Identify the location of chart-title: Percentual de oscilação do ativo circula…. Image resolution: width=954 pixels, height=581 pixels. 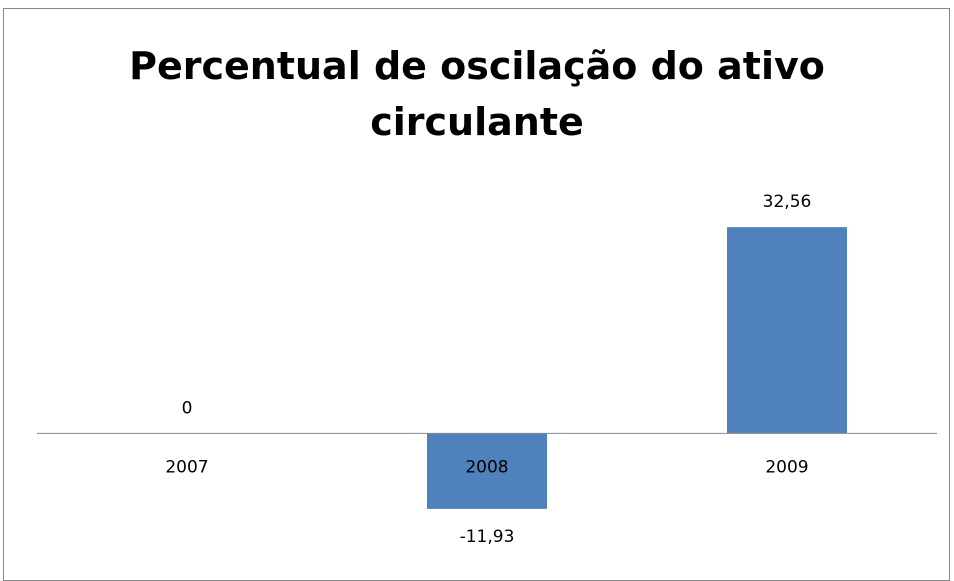
(477, 94).